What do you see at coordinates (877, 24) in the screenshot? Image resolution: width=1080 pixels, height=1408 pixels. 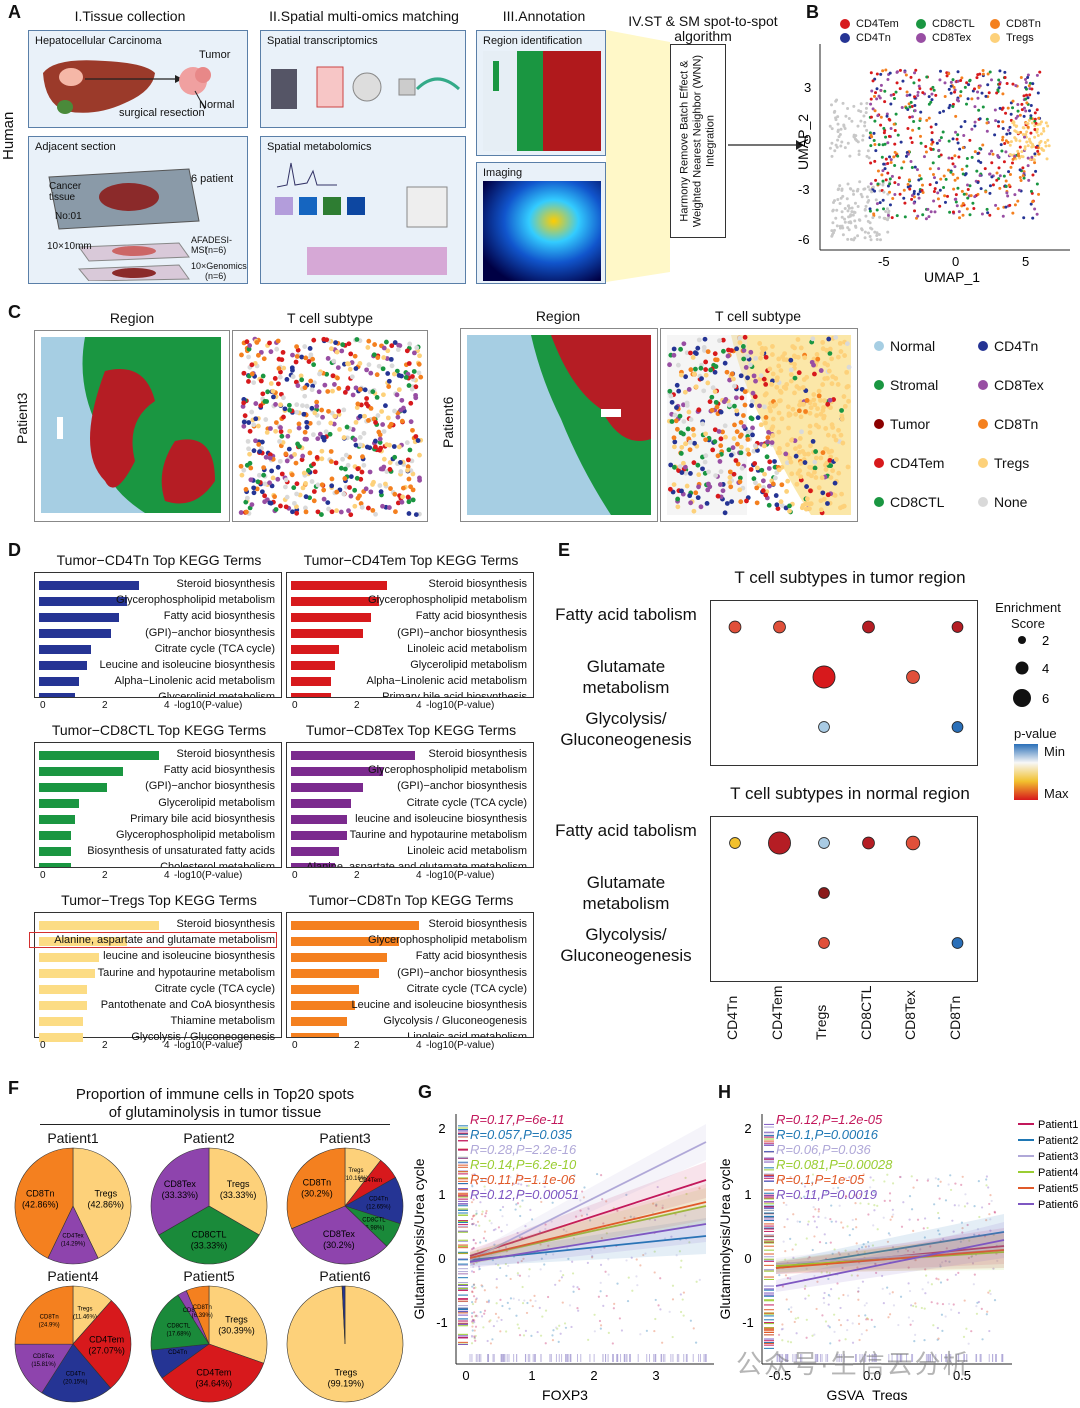 I see `legend-cd4tem: CD4Tem` at bounding box center [877, 24].